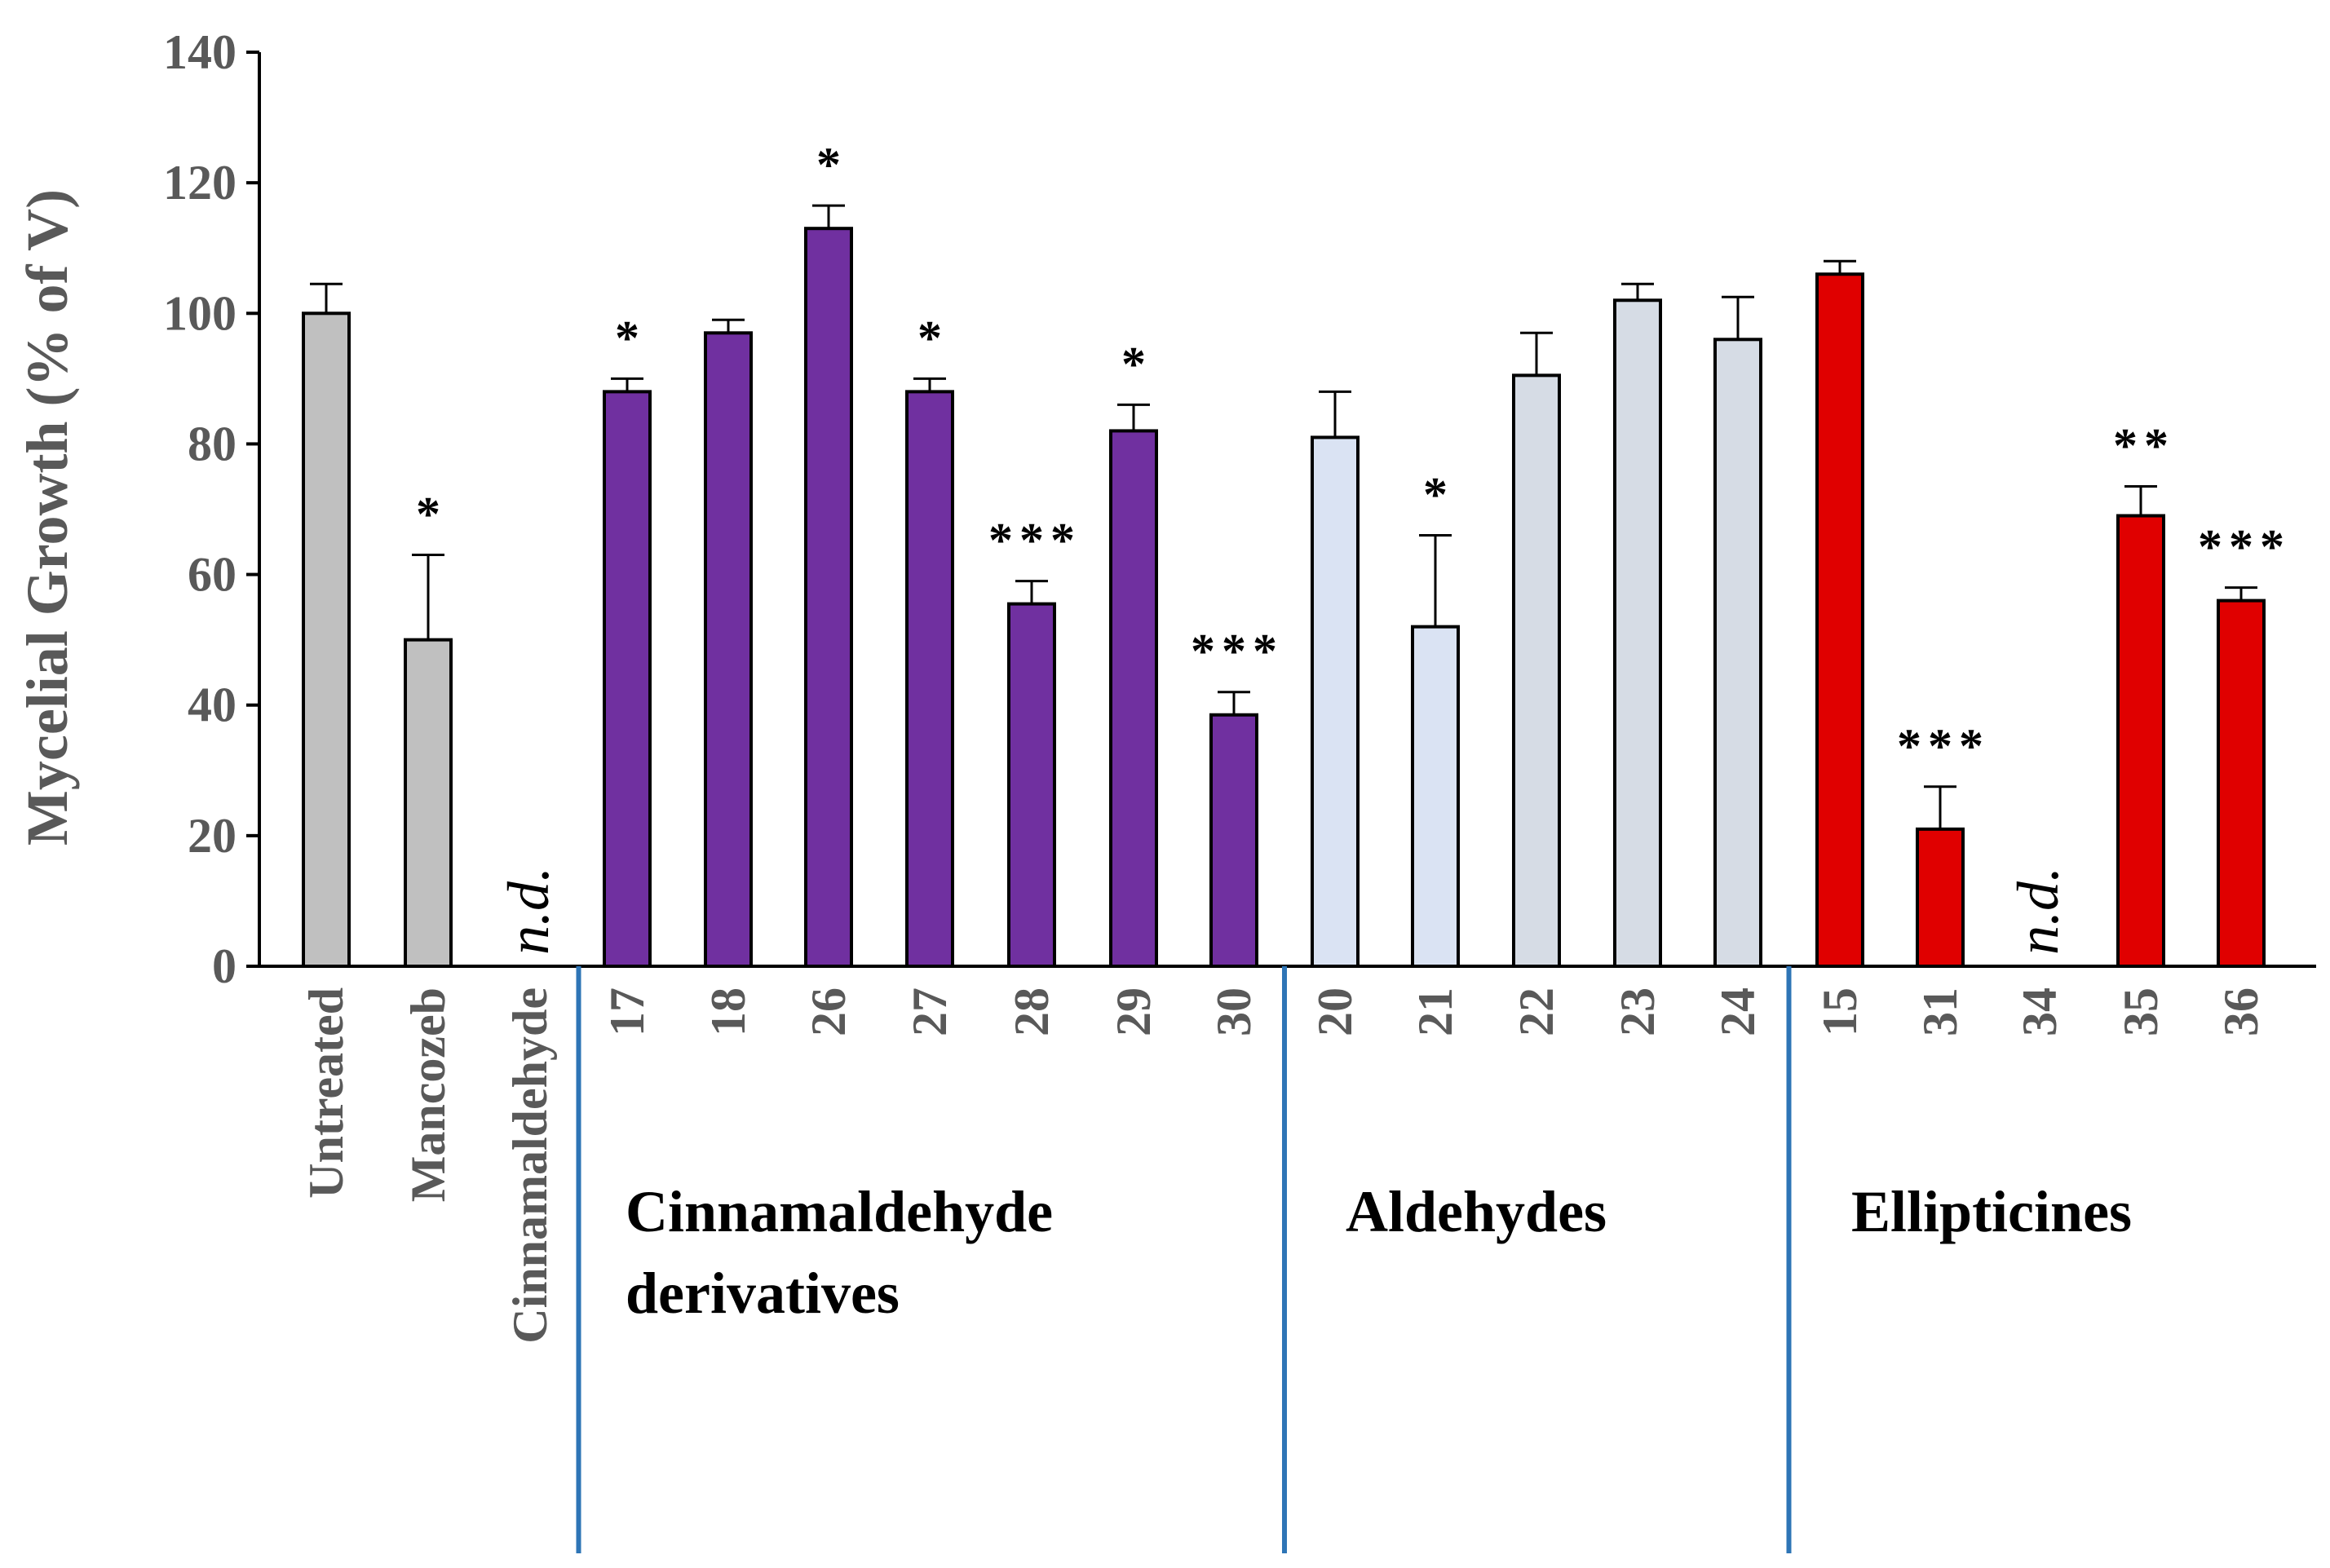 This screenshot has width=2330, height=1568. I want to click on category-label: 22, so click(1536, 1012).